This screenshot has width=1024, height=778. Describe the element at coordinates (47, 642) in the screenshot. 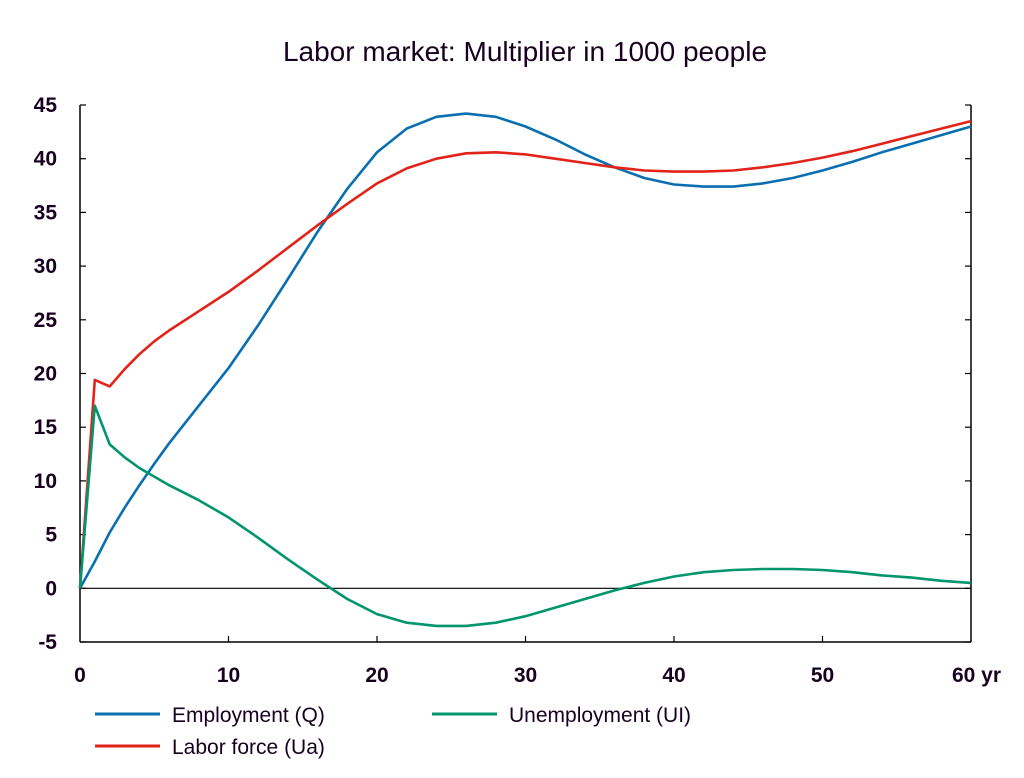

I see `y-tick-label: -5` at that location.